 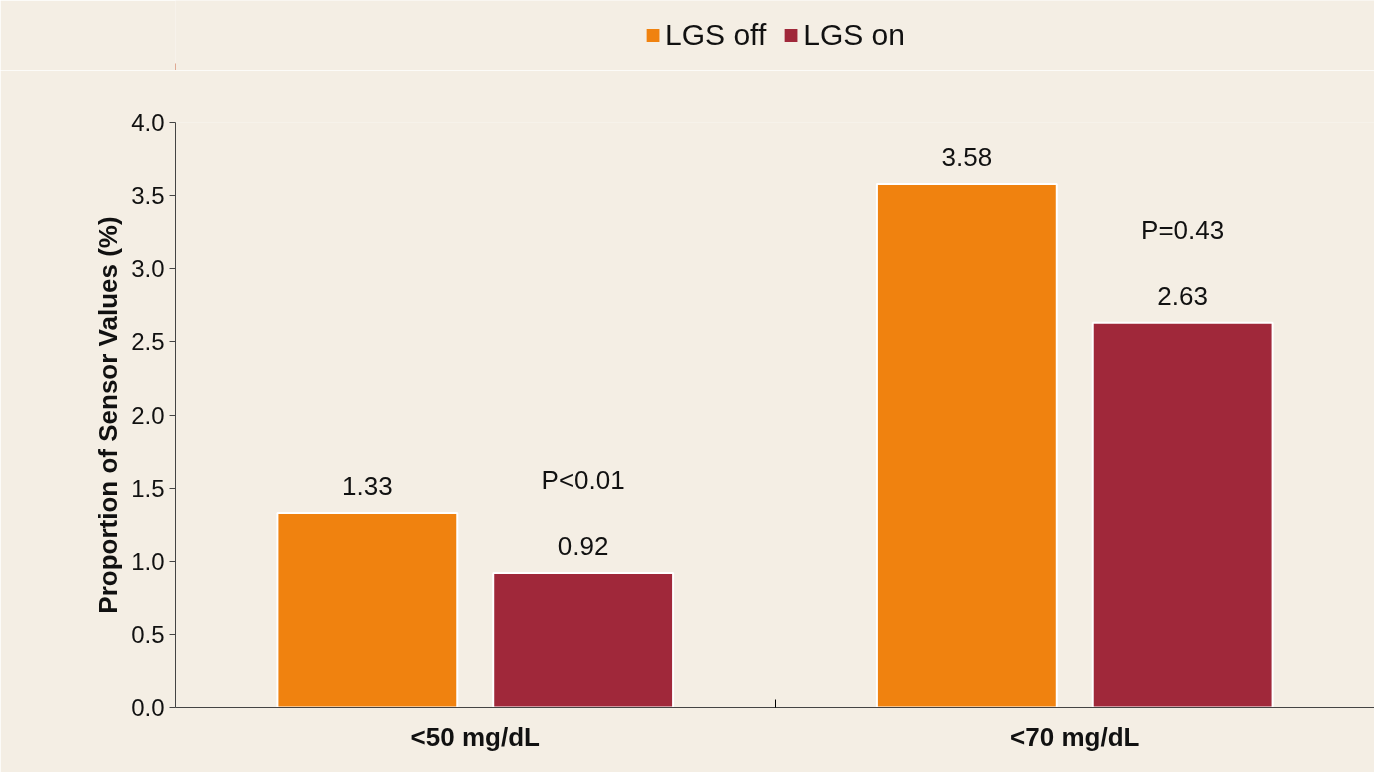 What do you see at coordinates (148, 122) in the screenshot?
I see `y-tick-label: 4.0` at bounding box center [148, 122].